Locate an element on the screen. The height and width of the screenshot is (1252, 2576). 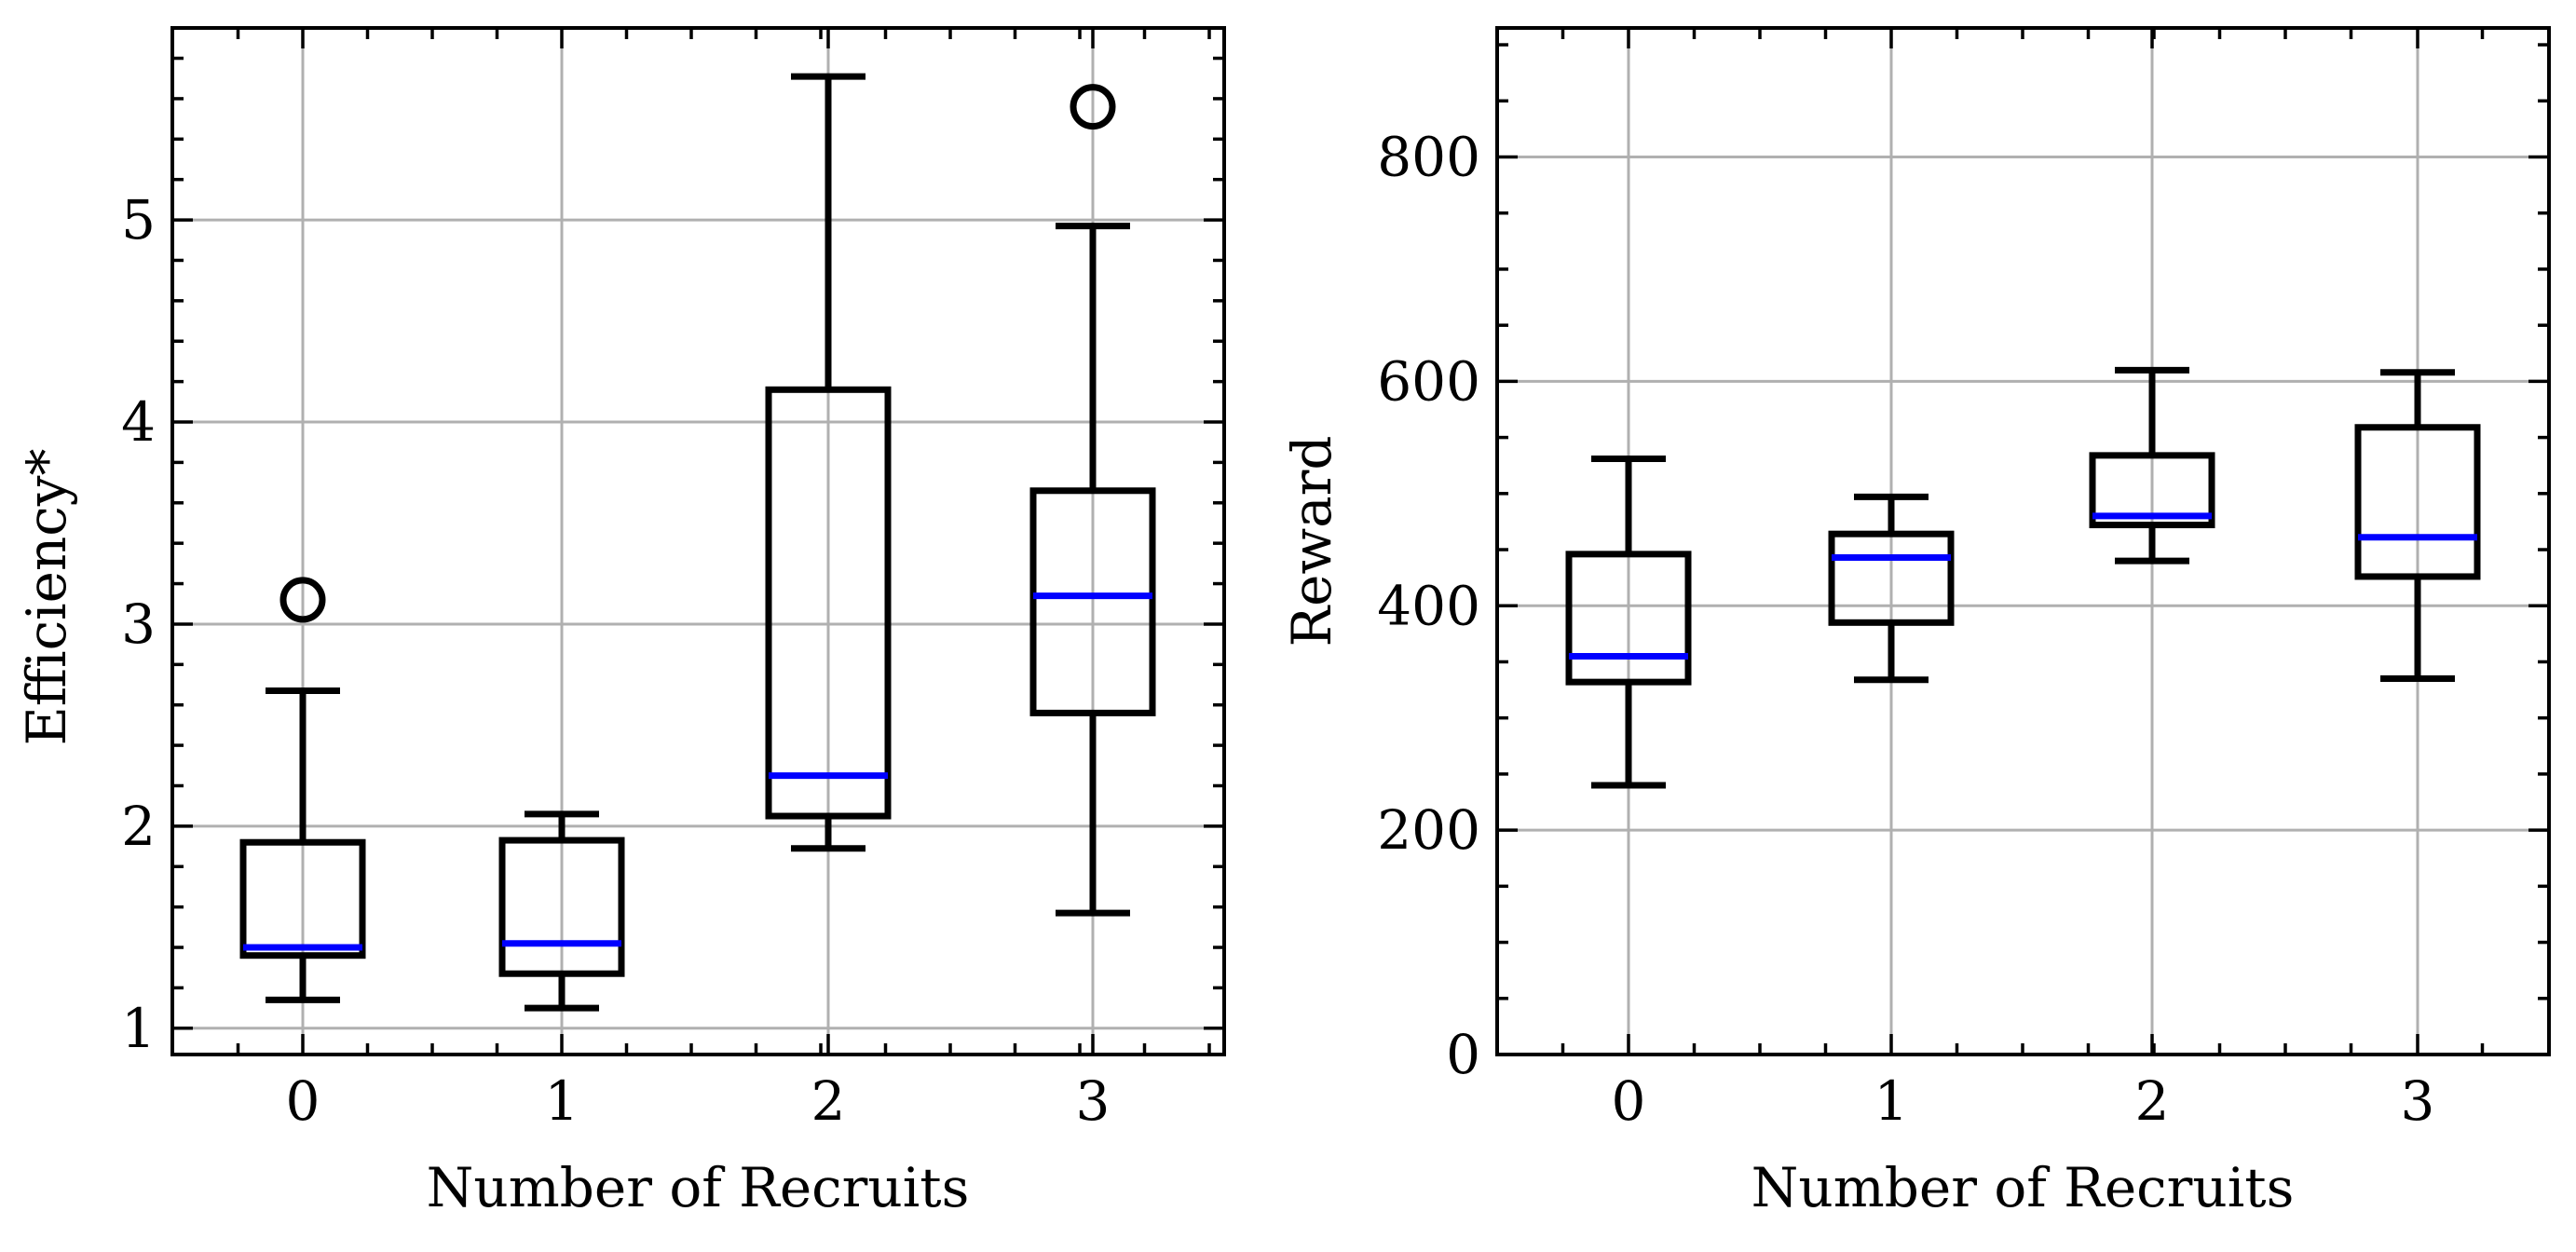
efficiency-x-tick-label: 3 is located at coordinates (1093, 1101).